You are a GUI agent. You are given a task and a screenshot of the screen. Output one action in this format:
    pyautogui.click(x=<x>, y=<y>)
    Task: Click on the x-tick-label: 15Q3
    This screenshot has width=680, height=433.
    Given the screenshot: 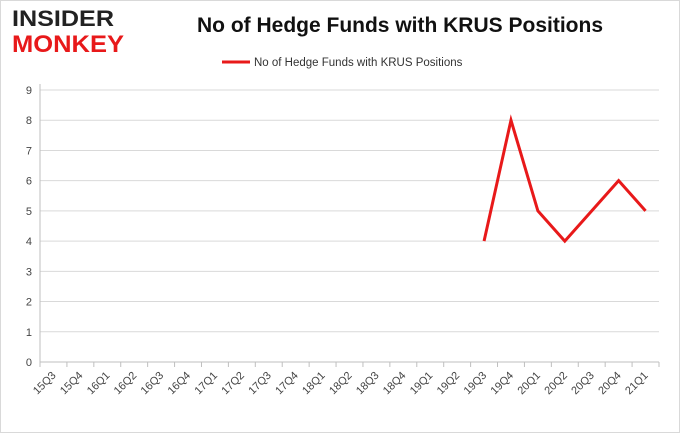 What is the action you would take?
    pyautogui.click(x=45, y=384)
    